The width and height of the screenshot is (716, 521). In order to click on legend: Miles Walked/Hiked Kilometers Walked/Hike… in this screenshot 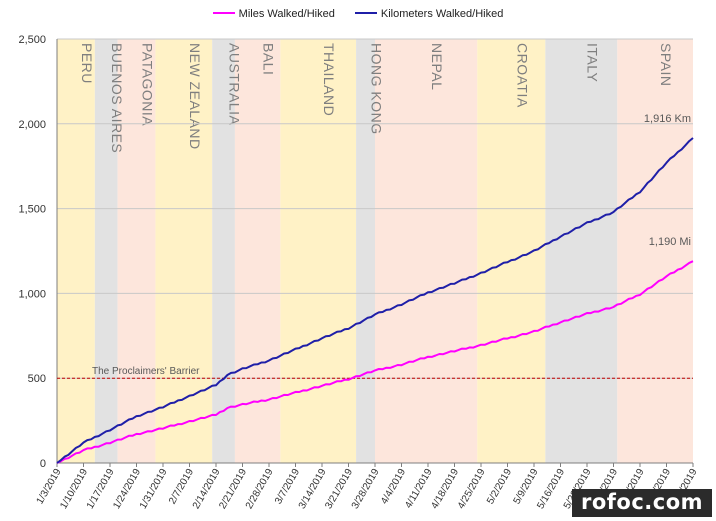, I will do `click(358, 14)`.